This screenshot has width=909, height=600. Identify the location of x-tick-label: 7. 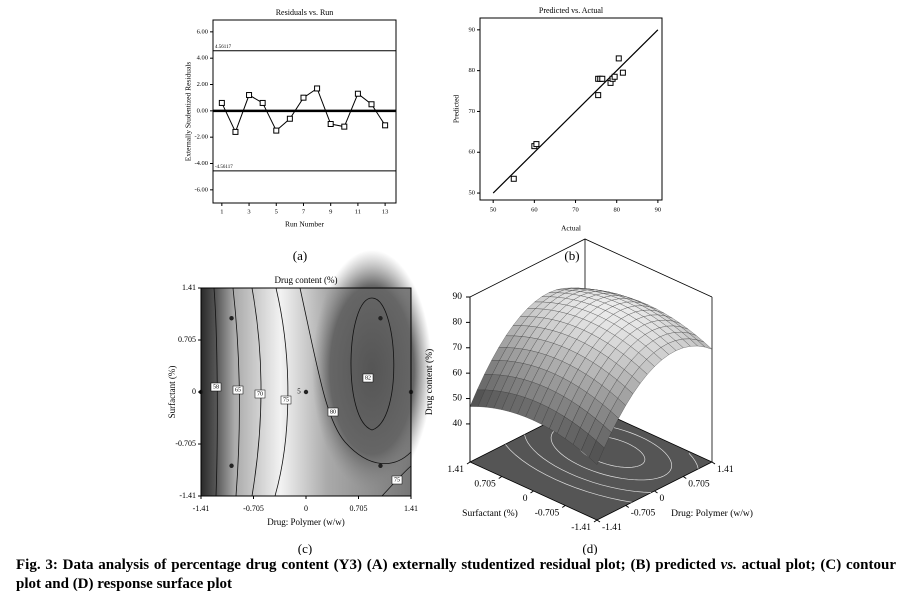
(304, 211).